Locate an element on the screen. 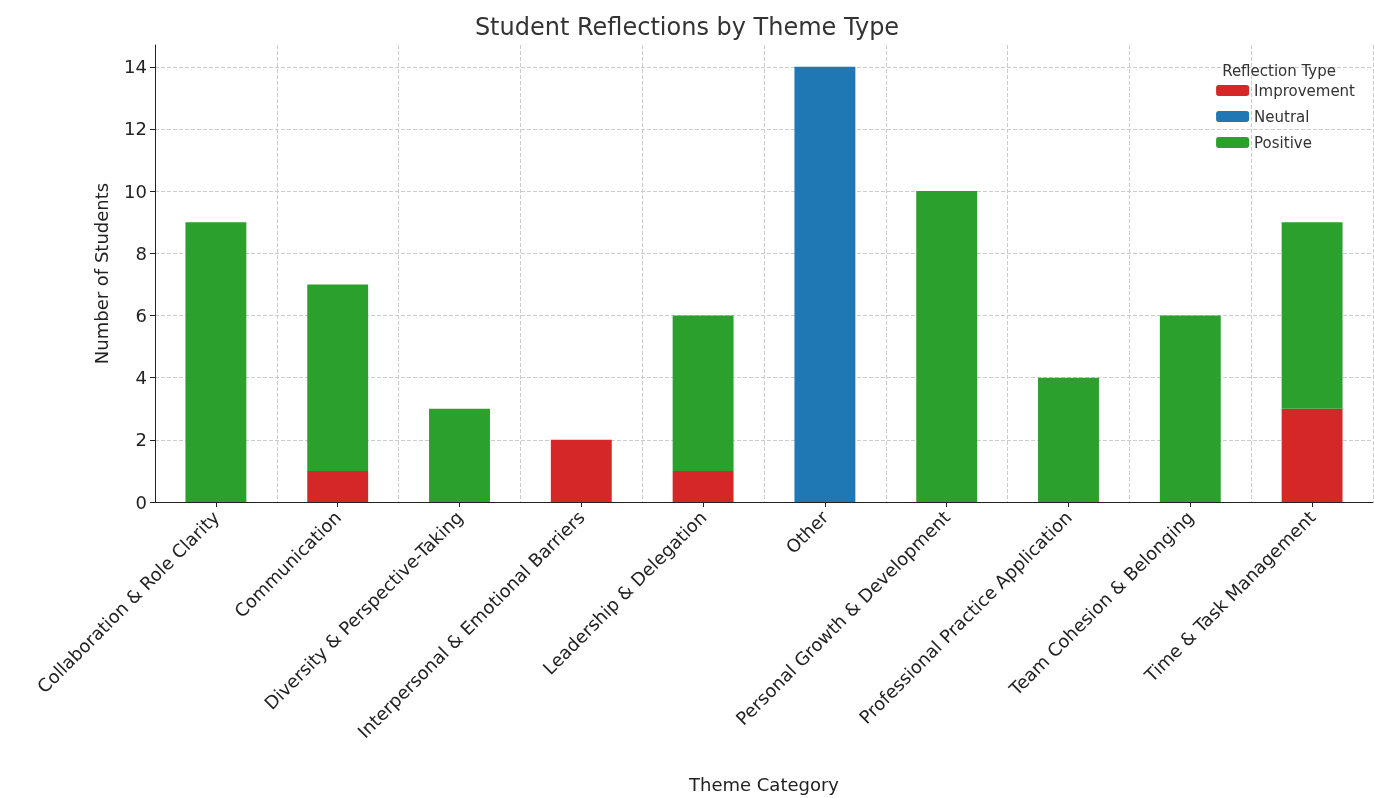 This screenshot has height=798, width=1374. y-tick-label: 12 is located at coordinates (135, 129).